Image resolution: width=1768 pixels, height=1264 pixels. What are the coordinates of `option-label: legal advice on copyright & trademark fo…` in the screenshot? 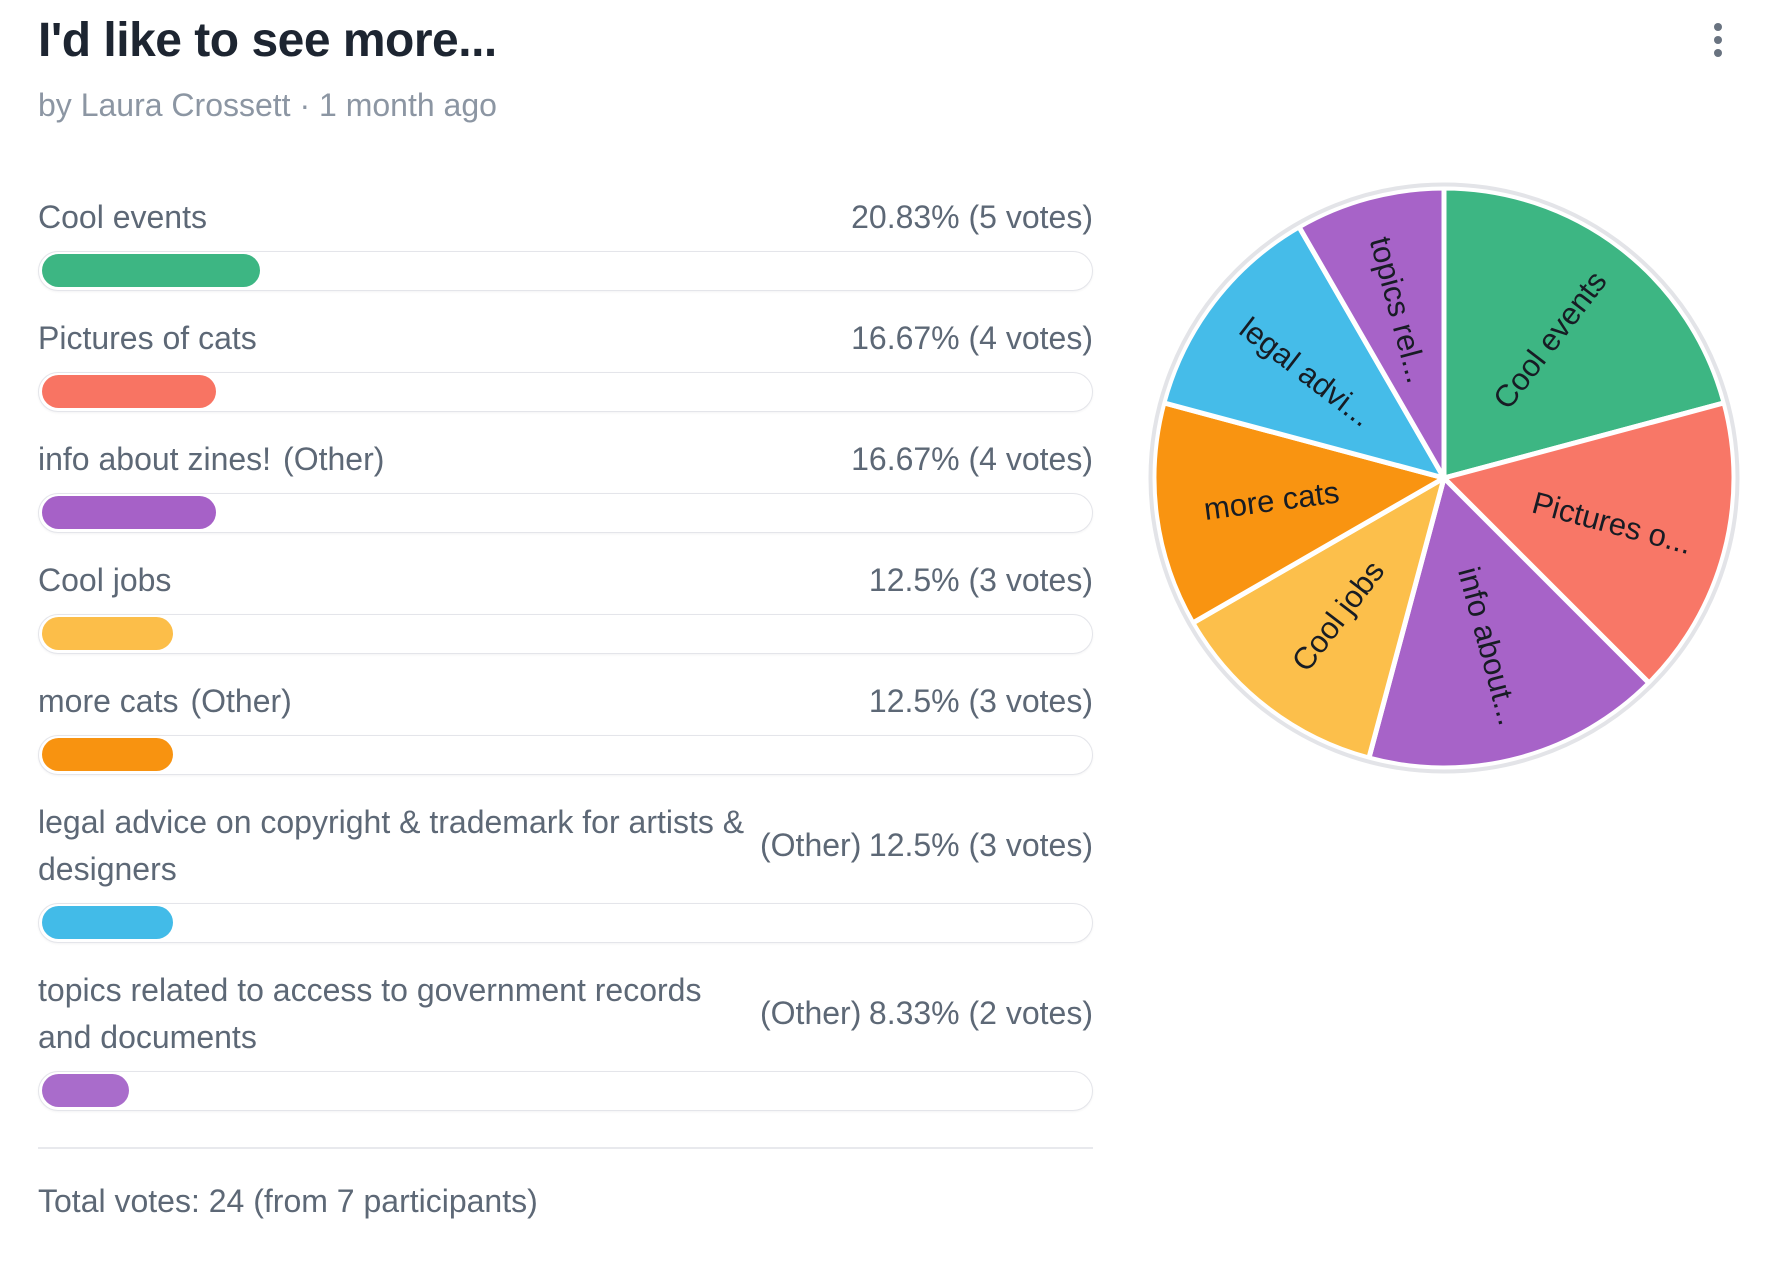 It's located at (391, 845).